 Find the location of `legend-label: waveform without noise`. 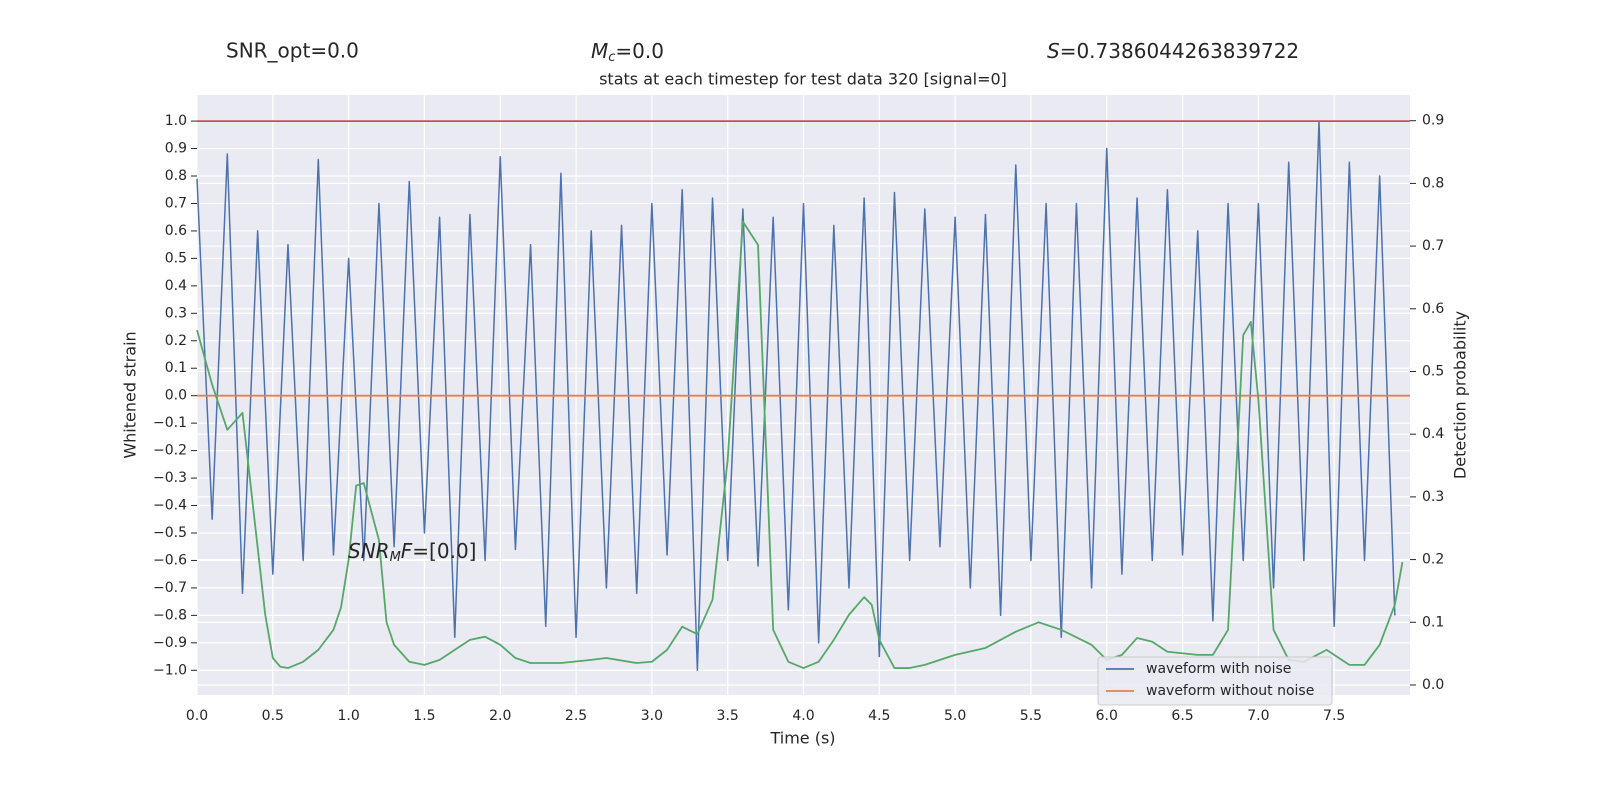

legend-label: waveform without noise is located at coordinates (1230, 691).